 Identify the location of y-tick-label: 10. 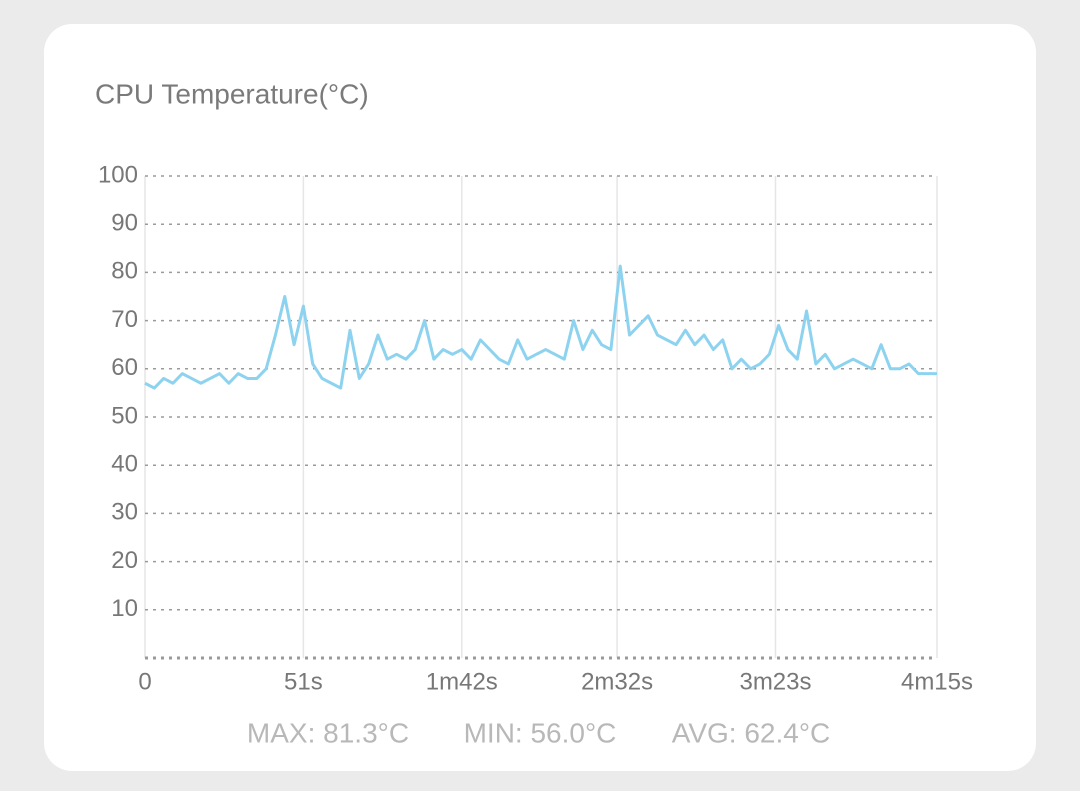
(124, 608).